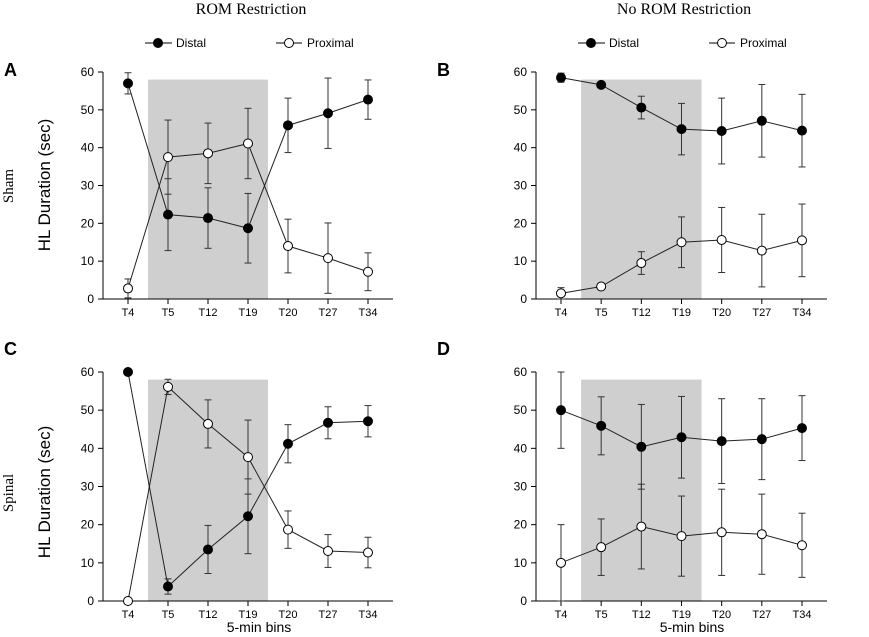 Image resolution: width=869 pixels, height=637 pixels. Describe the element at coordinates (44, 185) in the screenshot. I see `y-axis-title-top: HL Duration (sec)` at that location.